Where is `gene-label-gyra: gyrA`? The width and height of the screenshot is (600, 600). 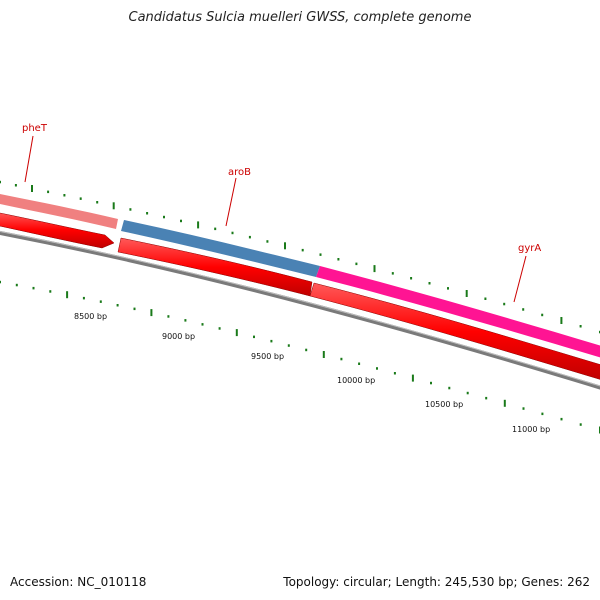
gene-label-gyra: gyrA is located at coordinates (529, 248).